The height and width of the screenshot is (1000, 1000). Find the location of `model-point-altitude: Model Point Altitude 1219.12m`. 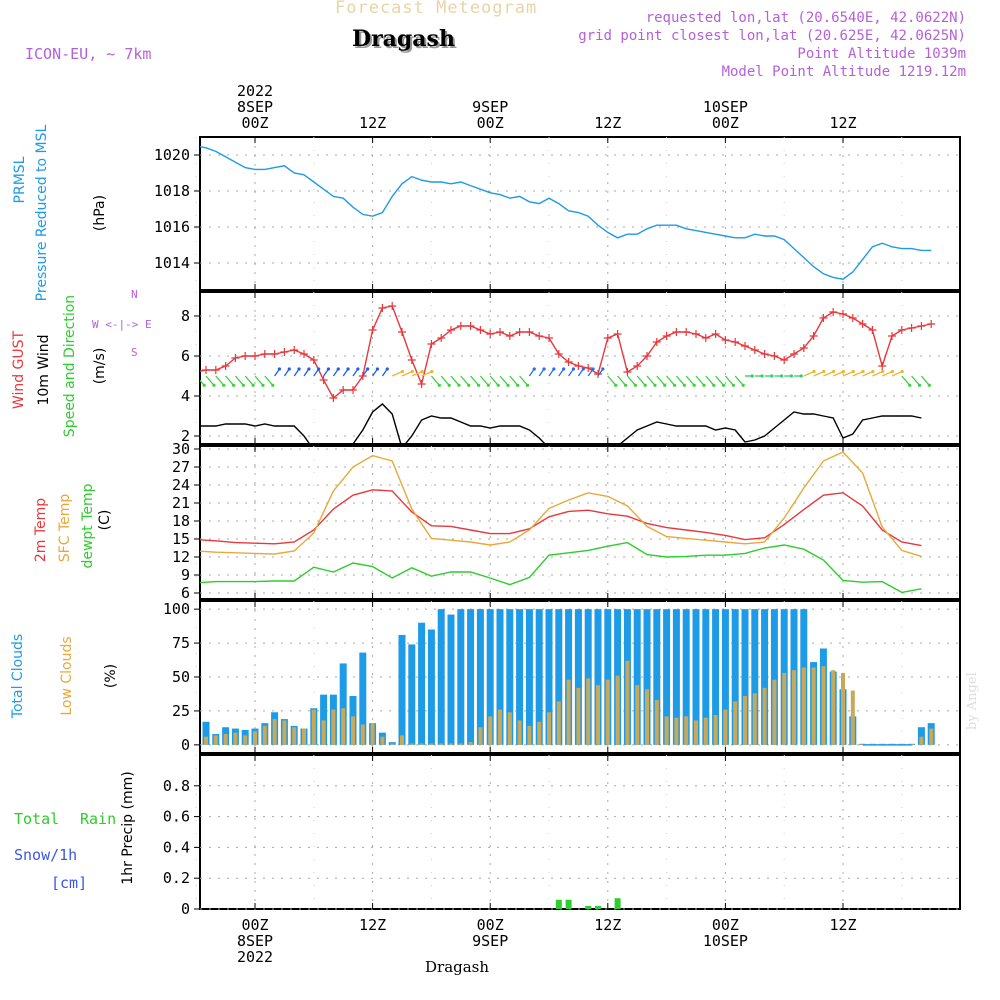

model-point-altitude: Model Point Altitude 1219.12m is located at coordinates (843, 72).